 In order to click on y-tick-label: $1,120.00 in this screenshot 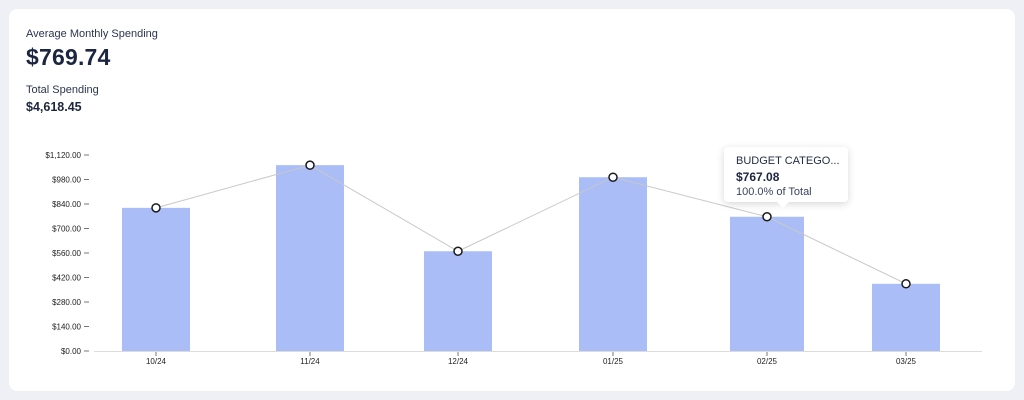, I will do `click(63, 155)`.